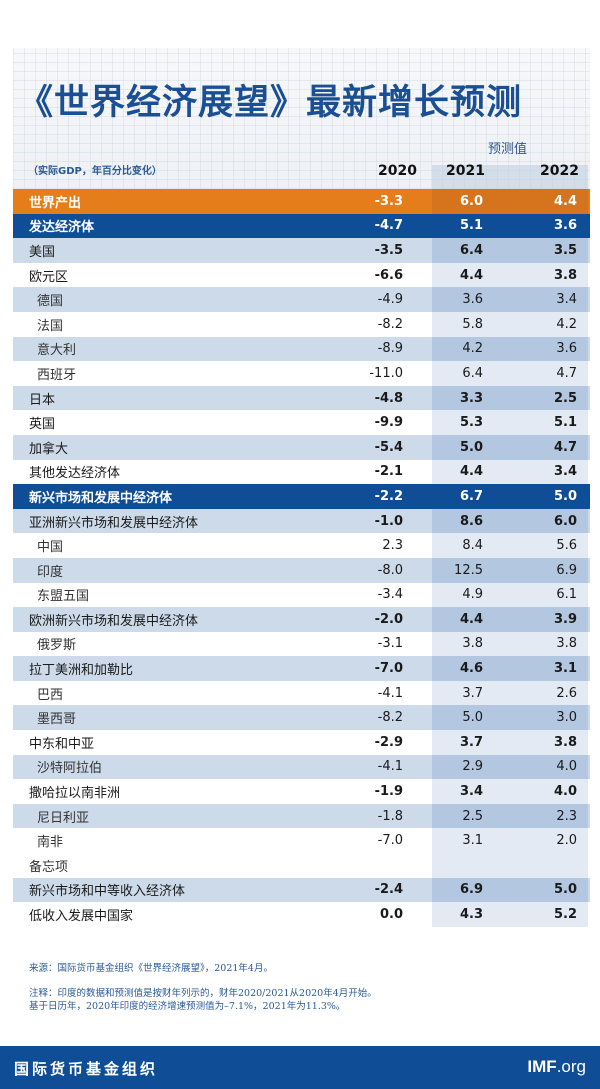 Image resolution: width=600 pixels, height=1089 pixels. Describe the element at coordinates (565, 669) in the screenshot. I see `value-2022: 3.1` at that location.